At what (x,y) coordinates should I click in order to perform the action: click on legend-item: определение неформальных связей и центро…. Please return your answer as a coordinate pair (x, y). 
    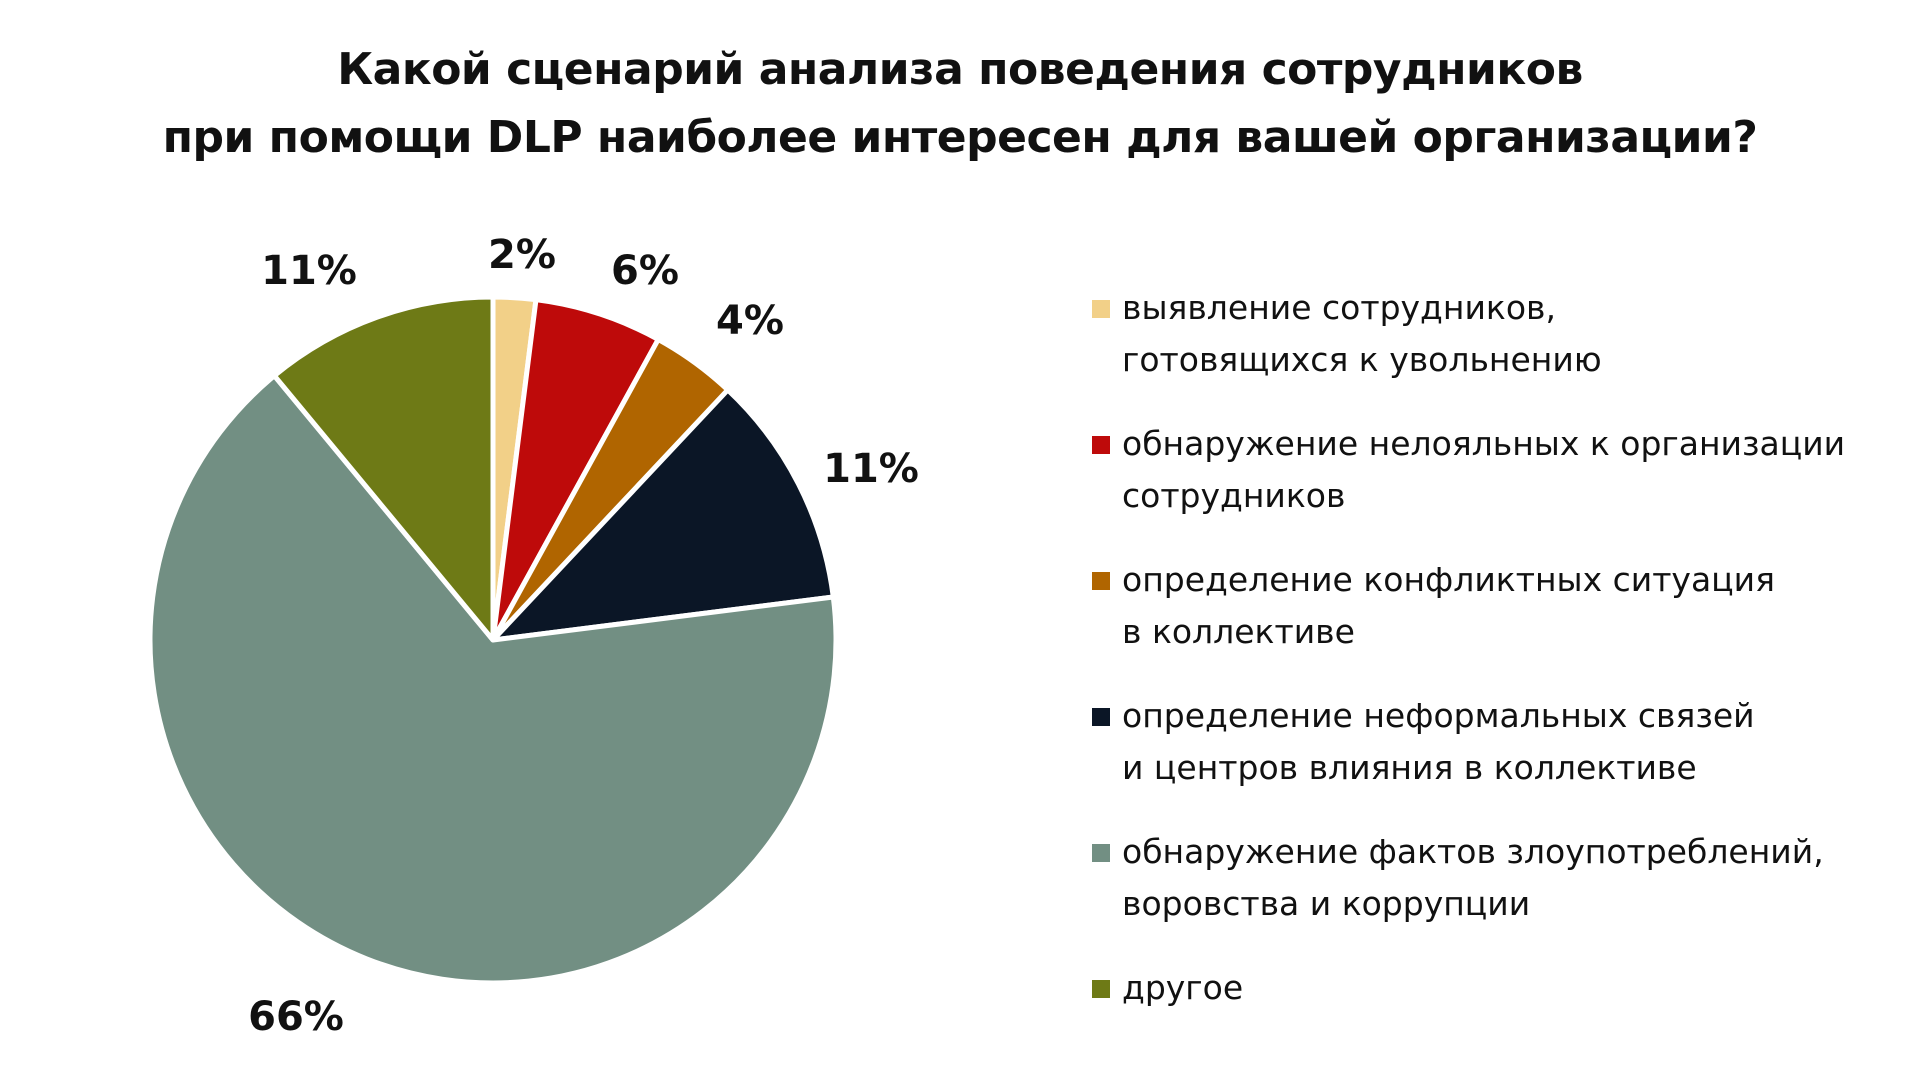
    Looking at the image, I should click on (1492, 742).